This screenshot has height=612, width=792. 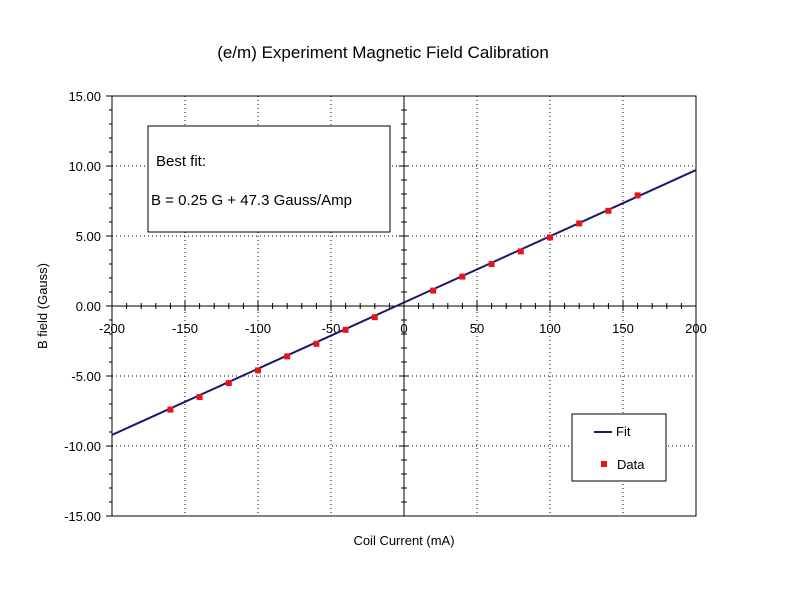 I want to click on x-tick-label: 50, so click(x=477, y=328).